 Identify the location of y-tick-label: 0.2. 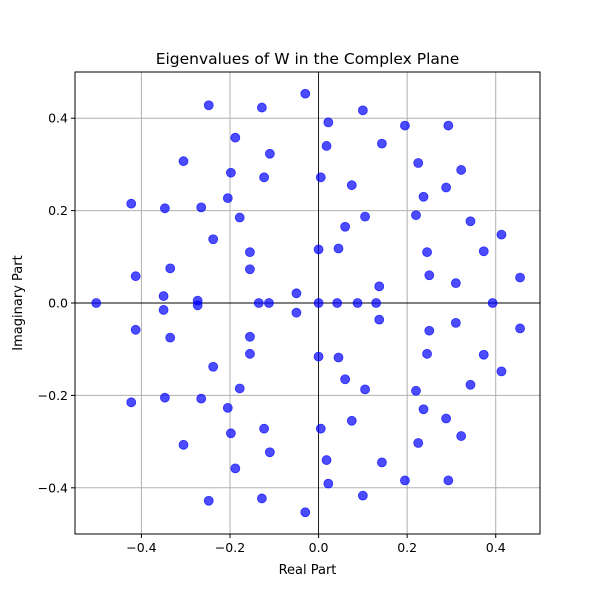
(58, 210).